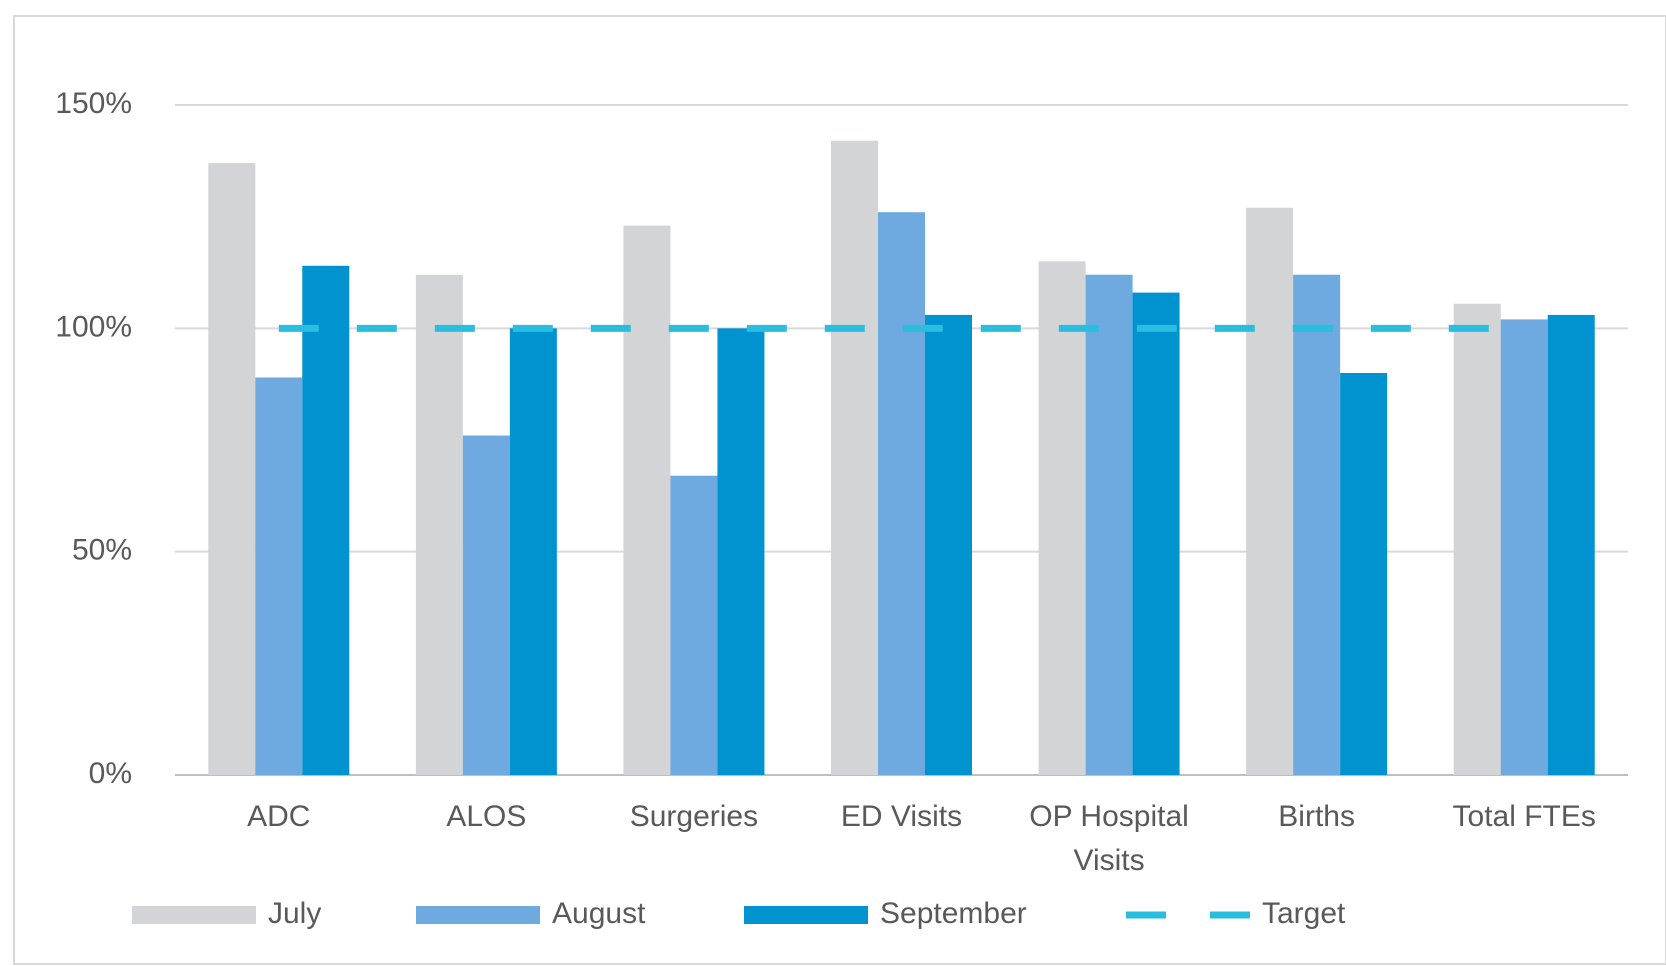 The width and height of the screenshot is (1666, 966). Describe the element at coordinates (1304, 913) in the screenshot. I see `legend-label: Target` at that location.